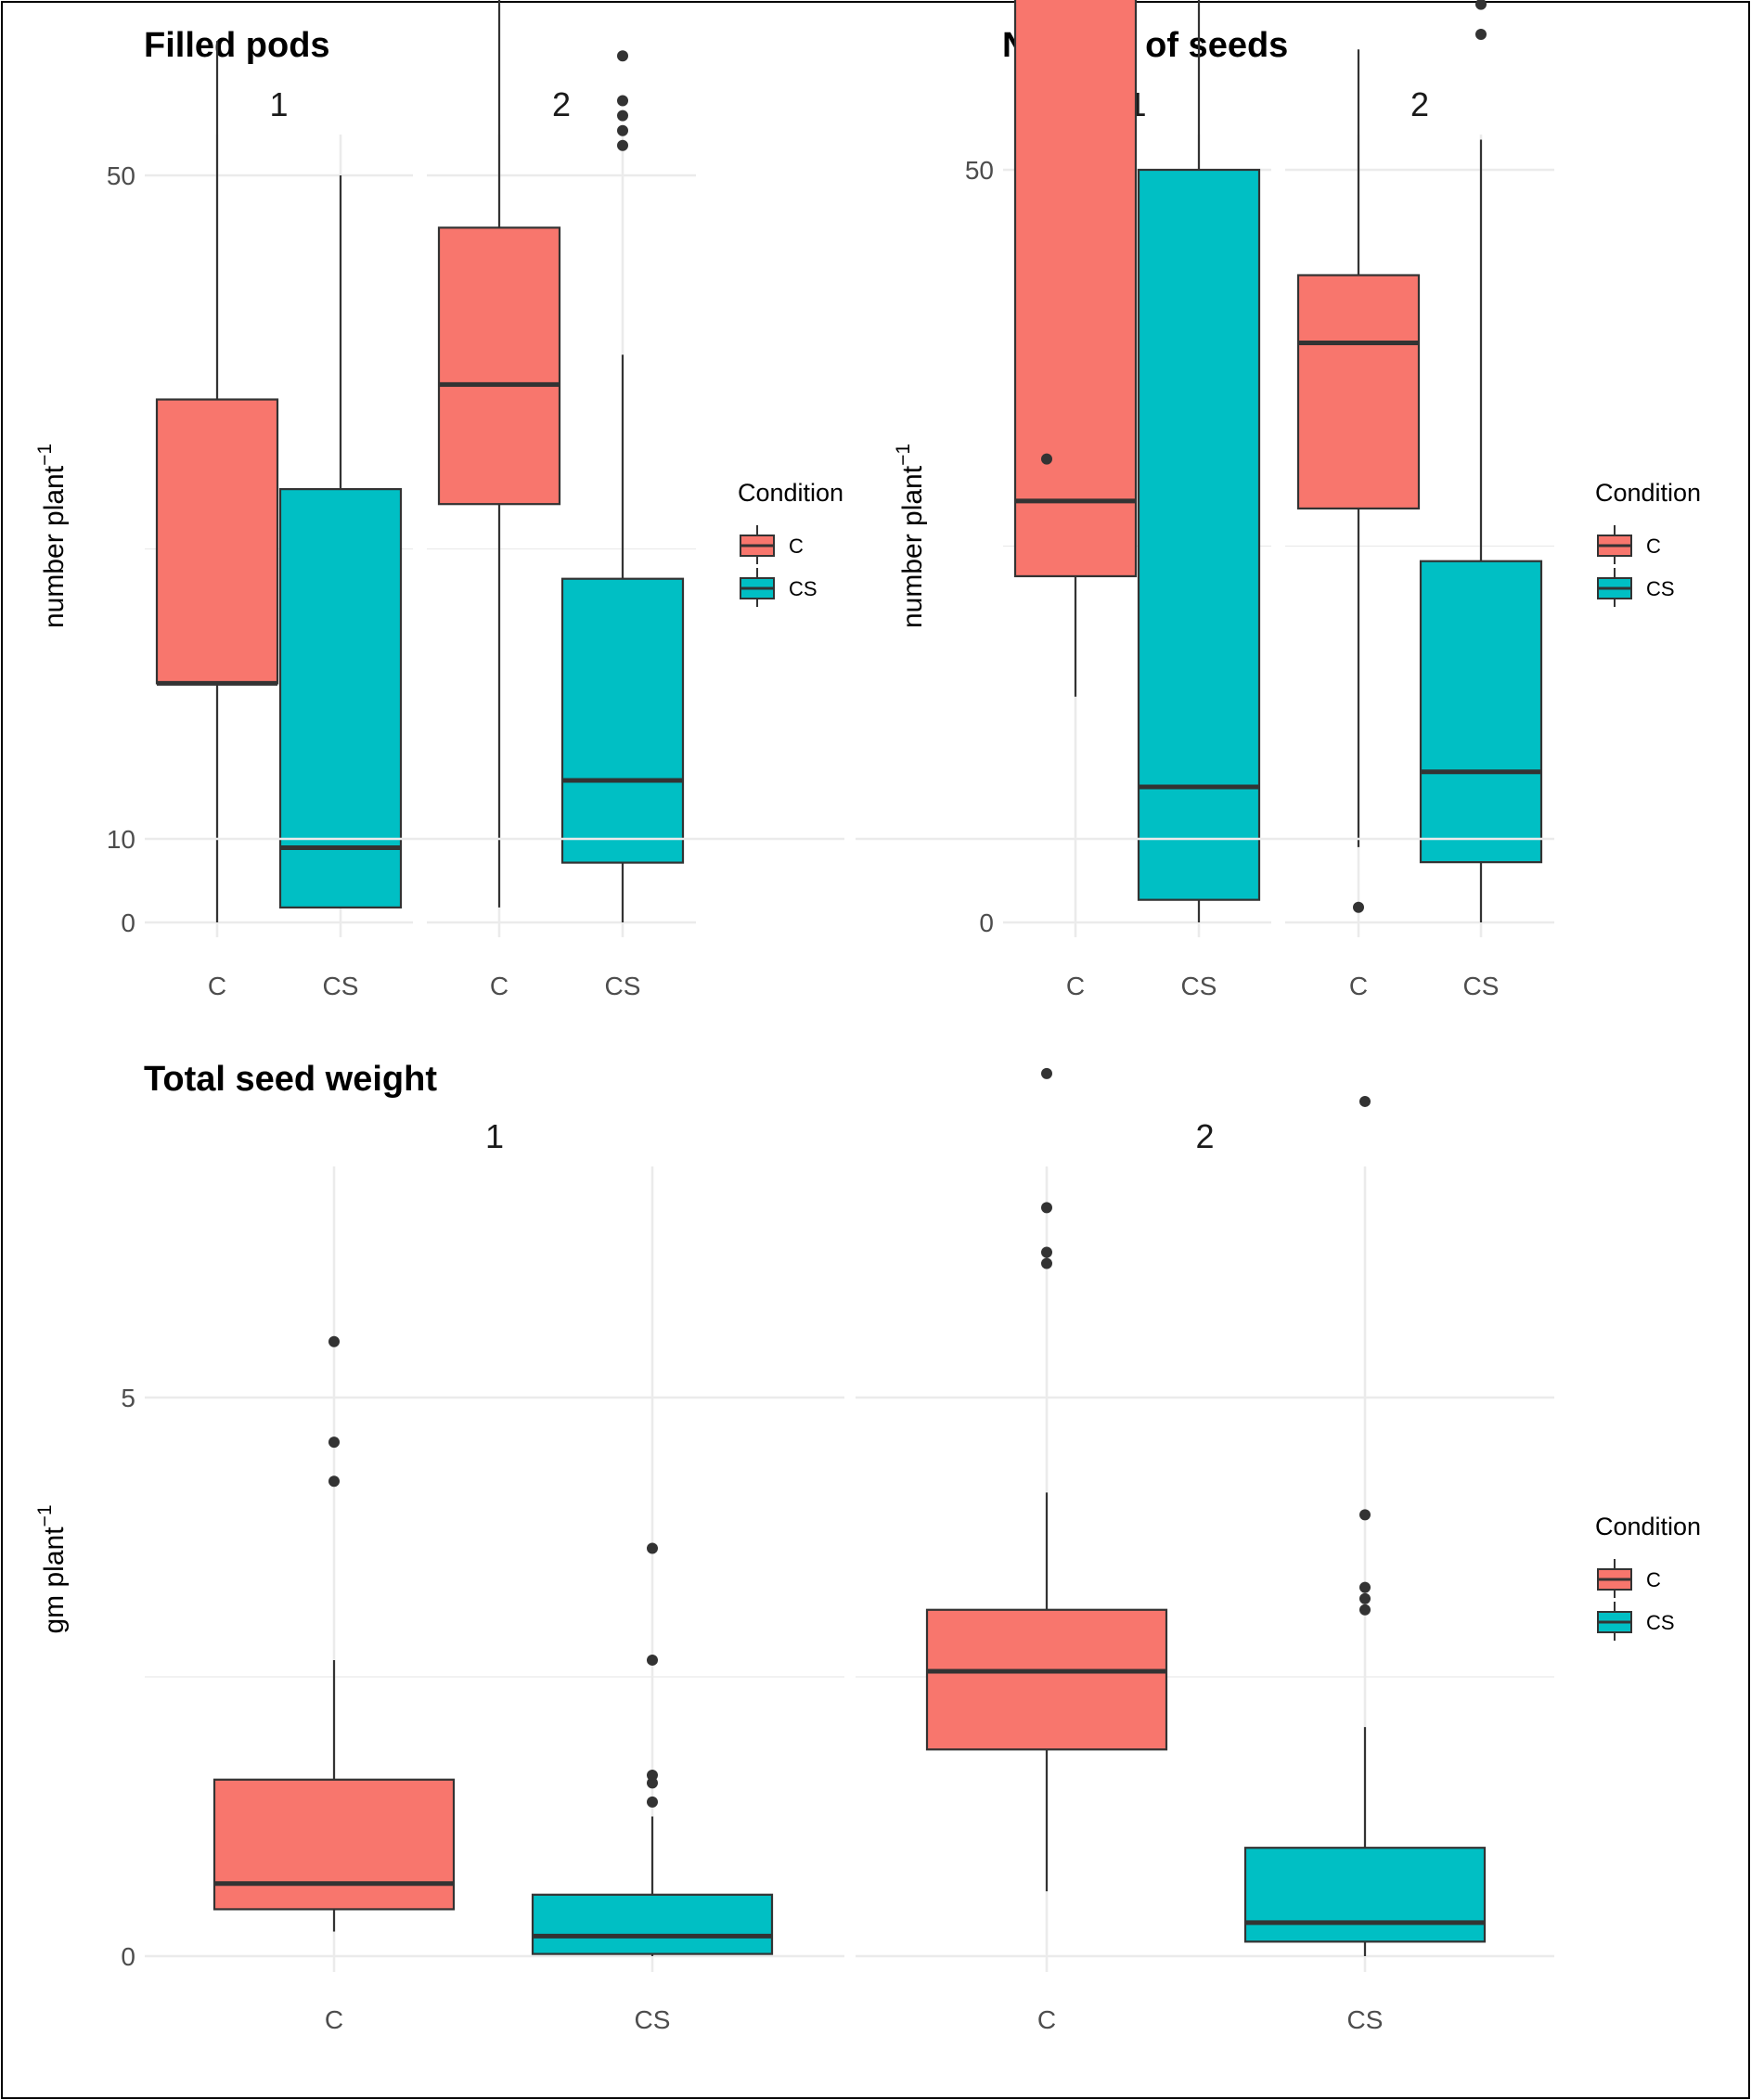 The width and height of the screenshot is (1751, 2100). I want to click on y-tick-label: 5, so click(128, 1398).